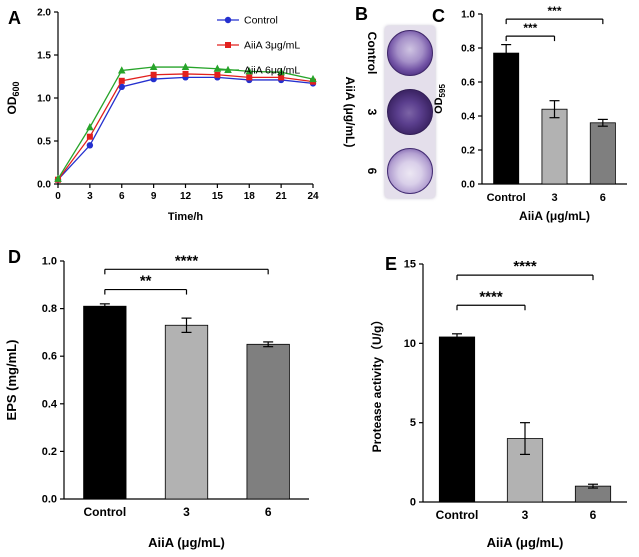  What do you see at coordinates (361, 14) in the screenshot?
I see `panel-b-label: B` at bounding box center [361, 14].